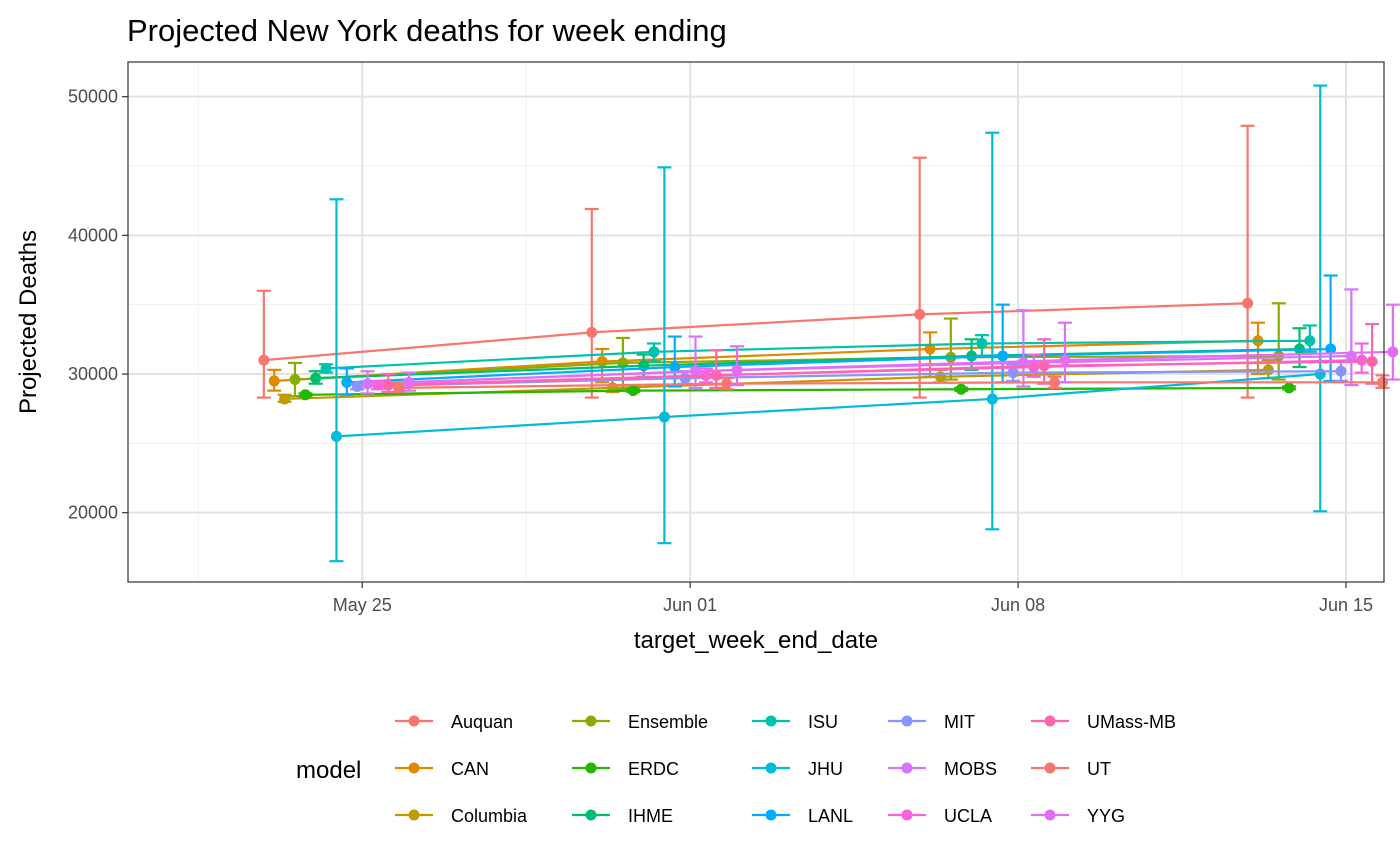  Describe the element at coordinates (1078, 816) in the screenshot. I see `legend-item: YYG` at that location.